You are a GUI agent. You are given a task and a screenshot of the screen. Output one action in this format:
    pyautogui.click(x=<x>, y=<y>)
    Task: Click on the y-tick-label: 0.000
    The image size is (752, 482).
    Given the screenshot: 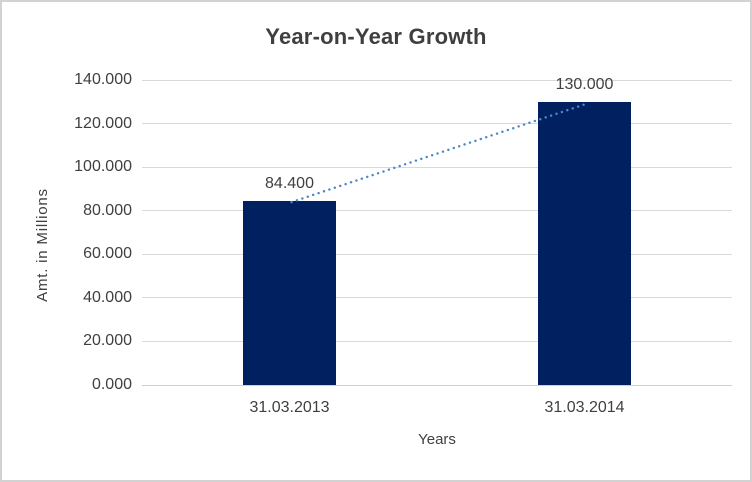 What is the action you would take?
    pyautogui.click(x=111, y=384)
    